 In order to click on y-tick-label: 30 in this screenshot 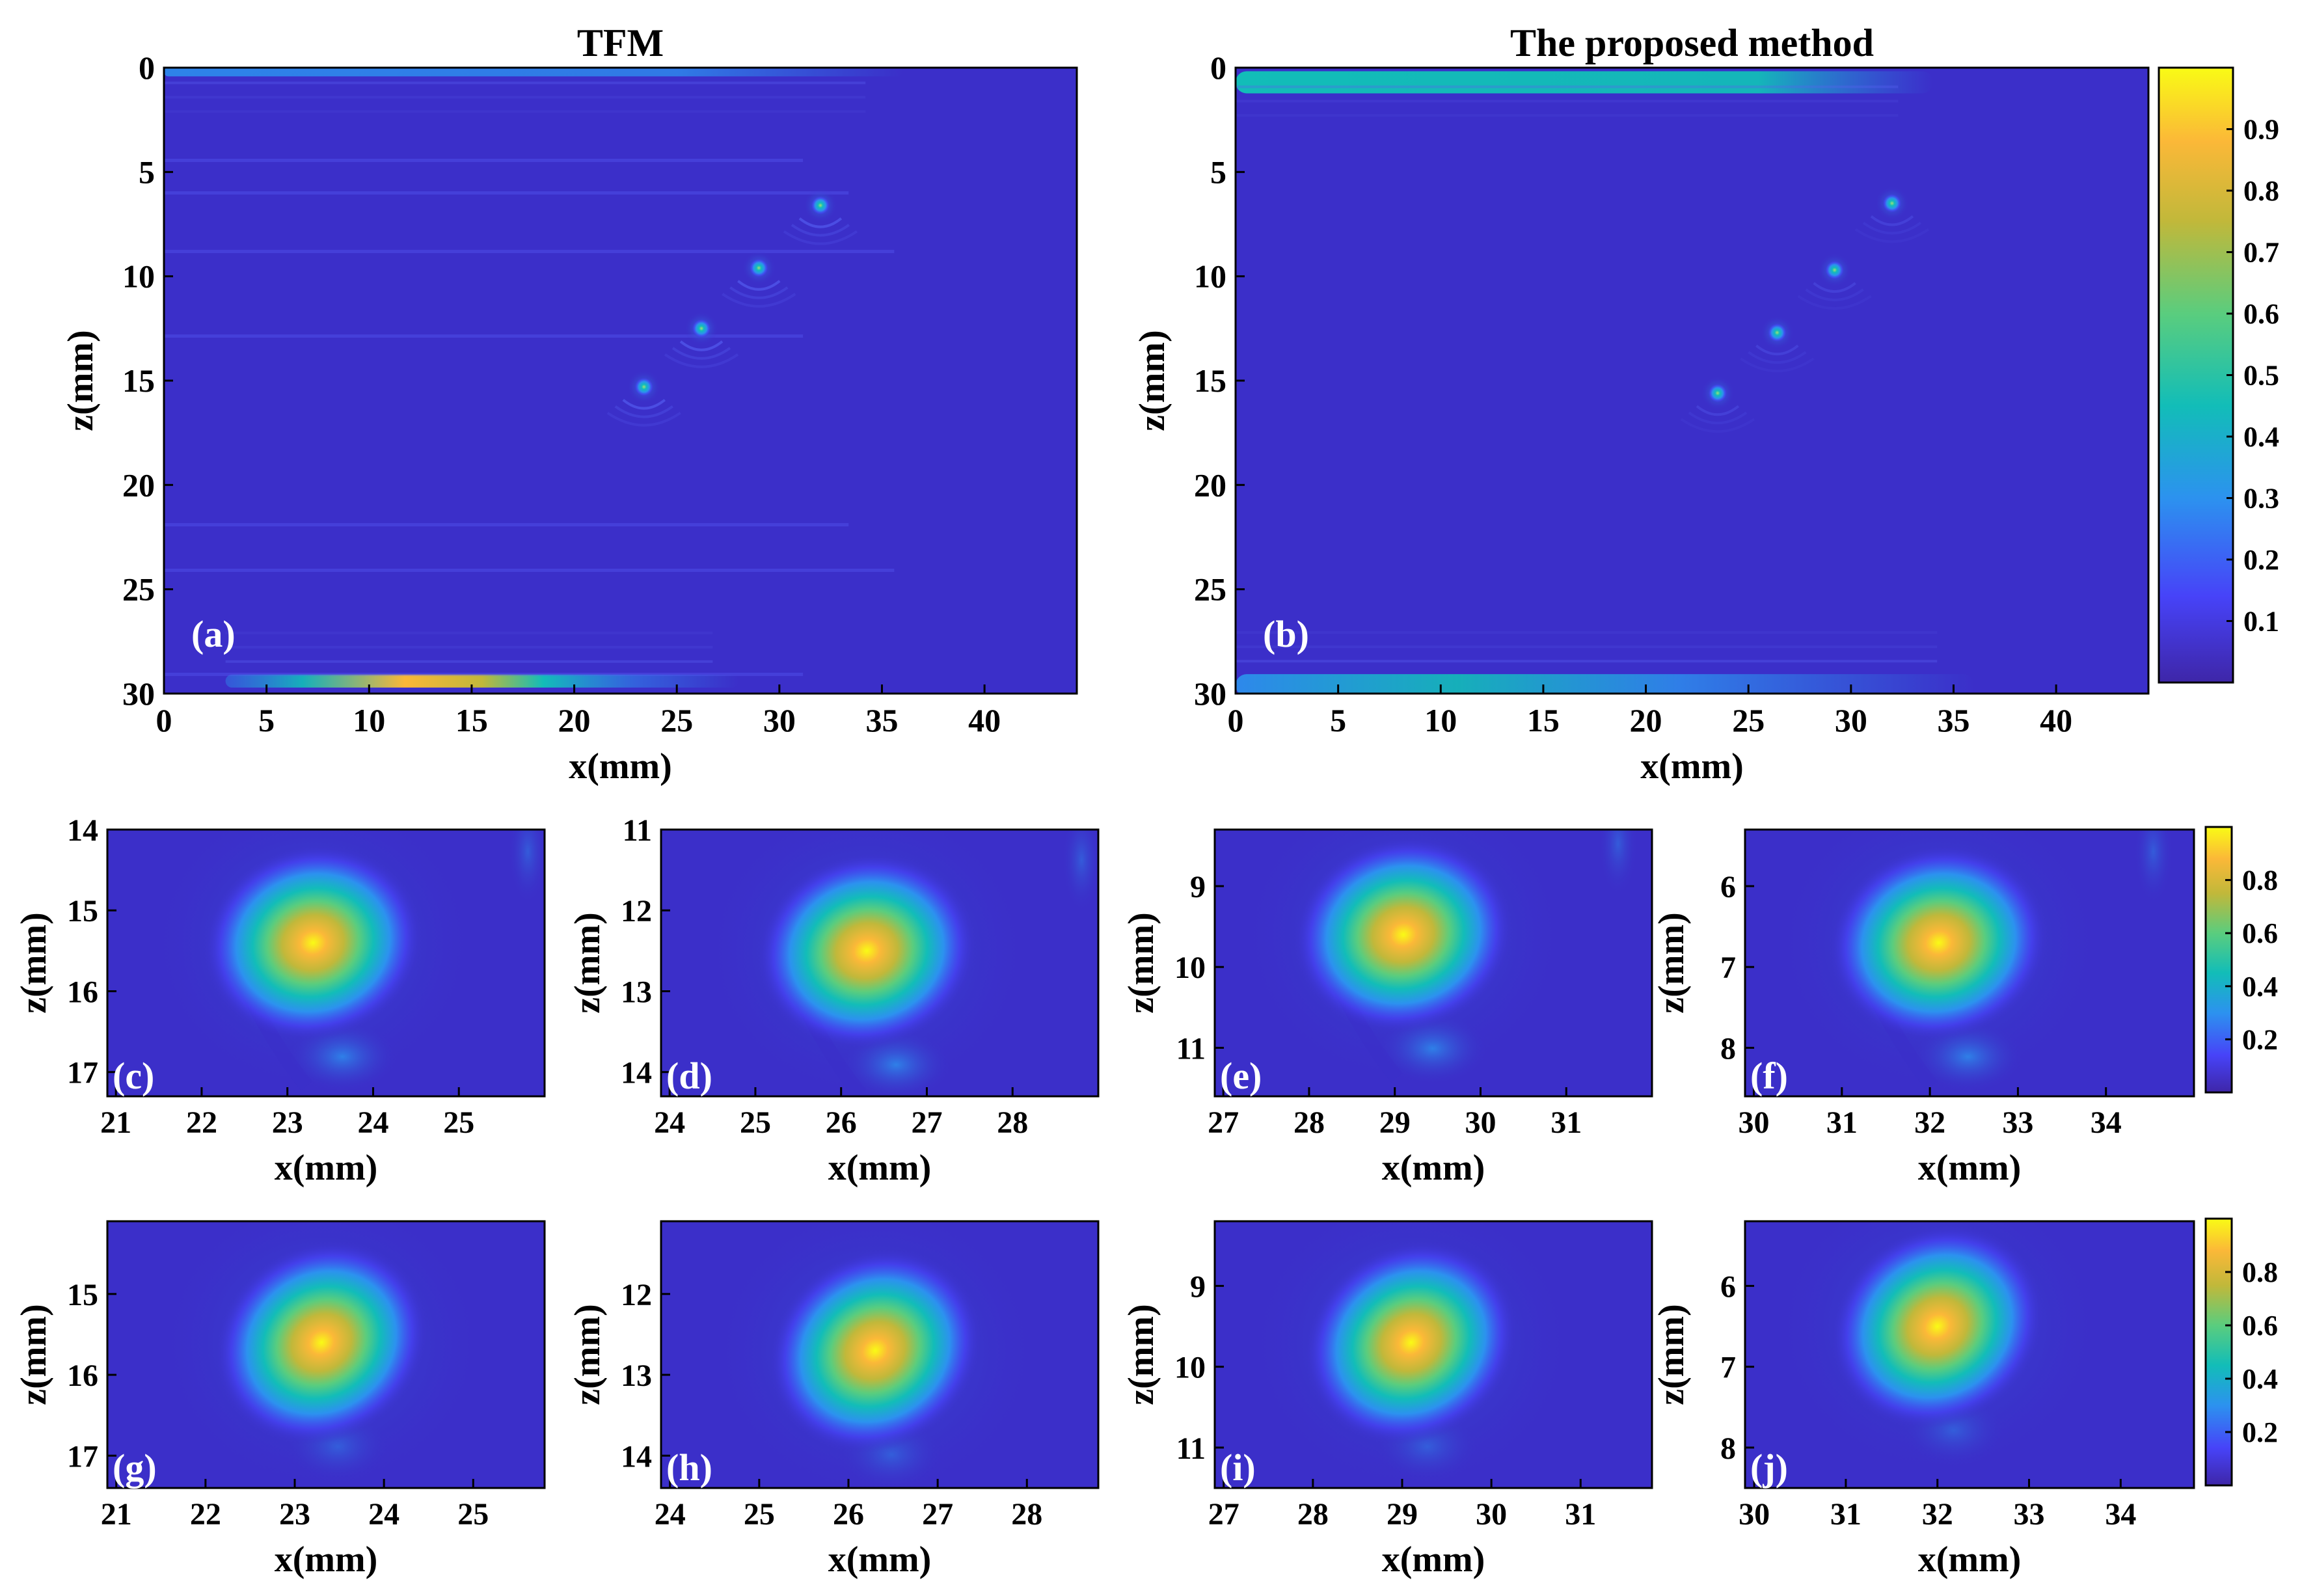, I will do `click(1210, 693)`.